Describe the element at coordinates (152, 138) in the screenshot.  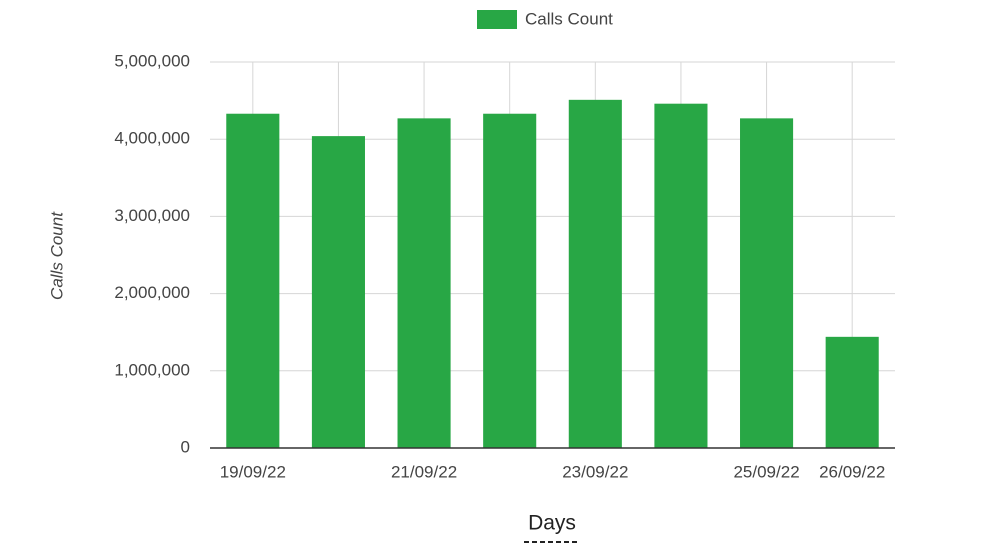
I see `y-tick-label: 4,000,000` at that location.